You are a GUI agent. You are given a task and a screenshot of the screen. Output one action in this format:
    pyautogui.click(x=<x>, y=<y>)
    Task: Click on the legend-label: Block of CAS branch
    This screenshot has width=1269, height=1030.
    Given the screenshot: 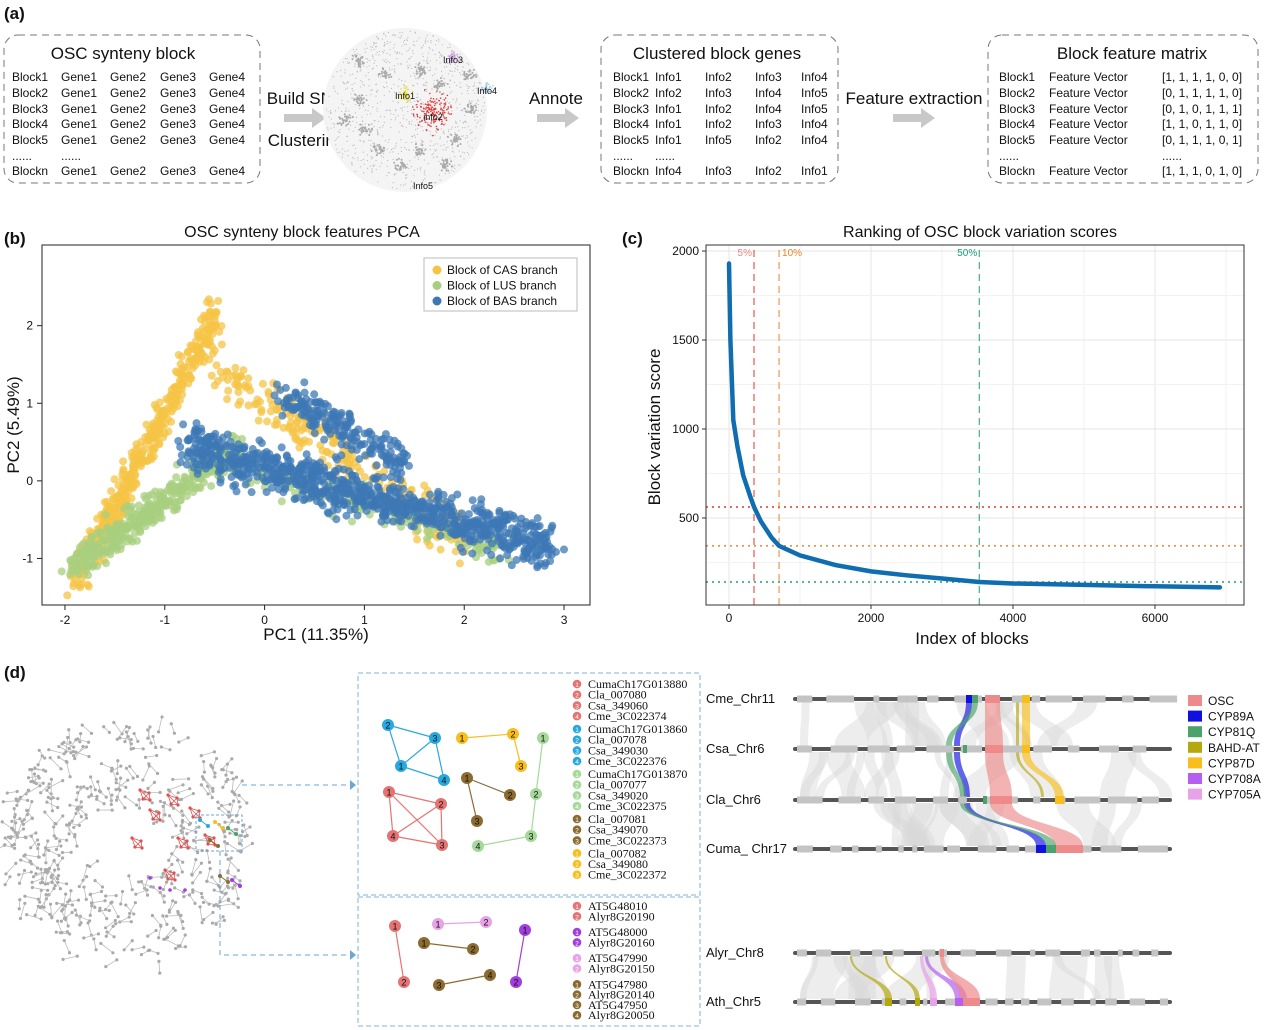 What is the action you would take?
    pyautogui.click(x=502, y=270)
    